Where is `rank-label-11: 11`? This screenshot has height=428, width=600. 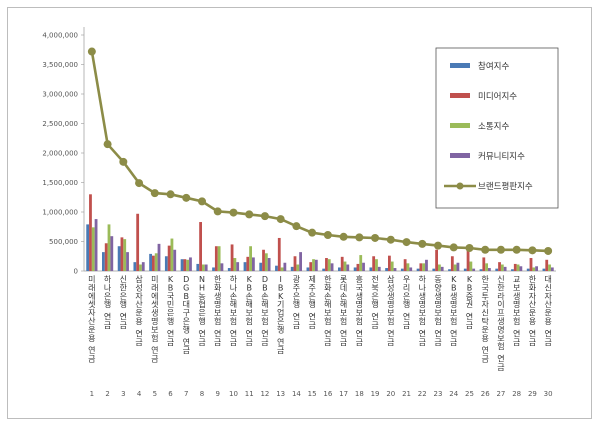
rank-label-11: 11 is located at coordinates (249, 394).